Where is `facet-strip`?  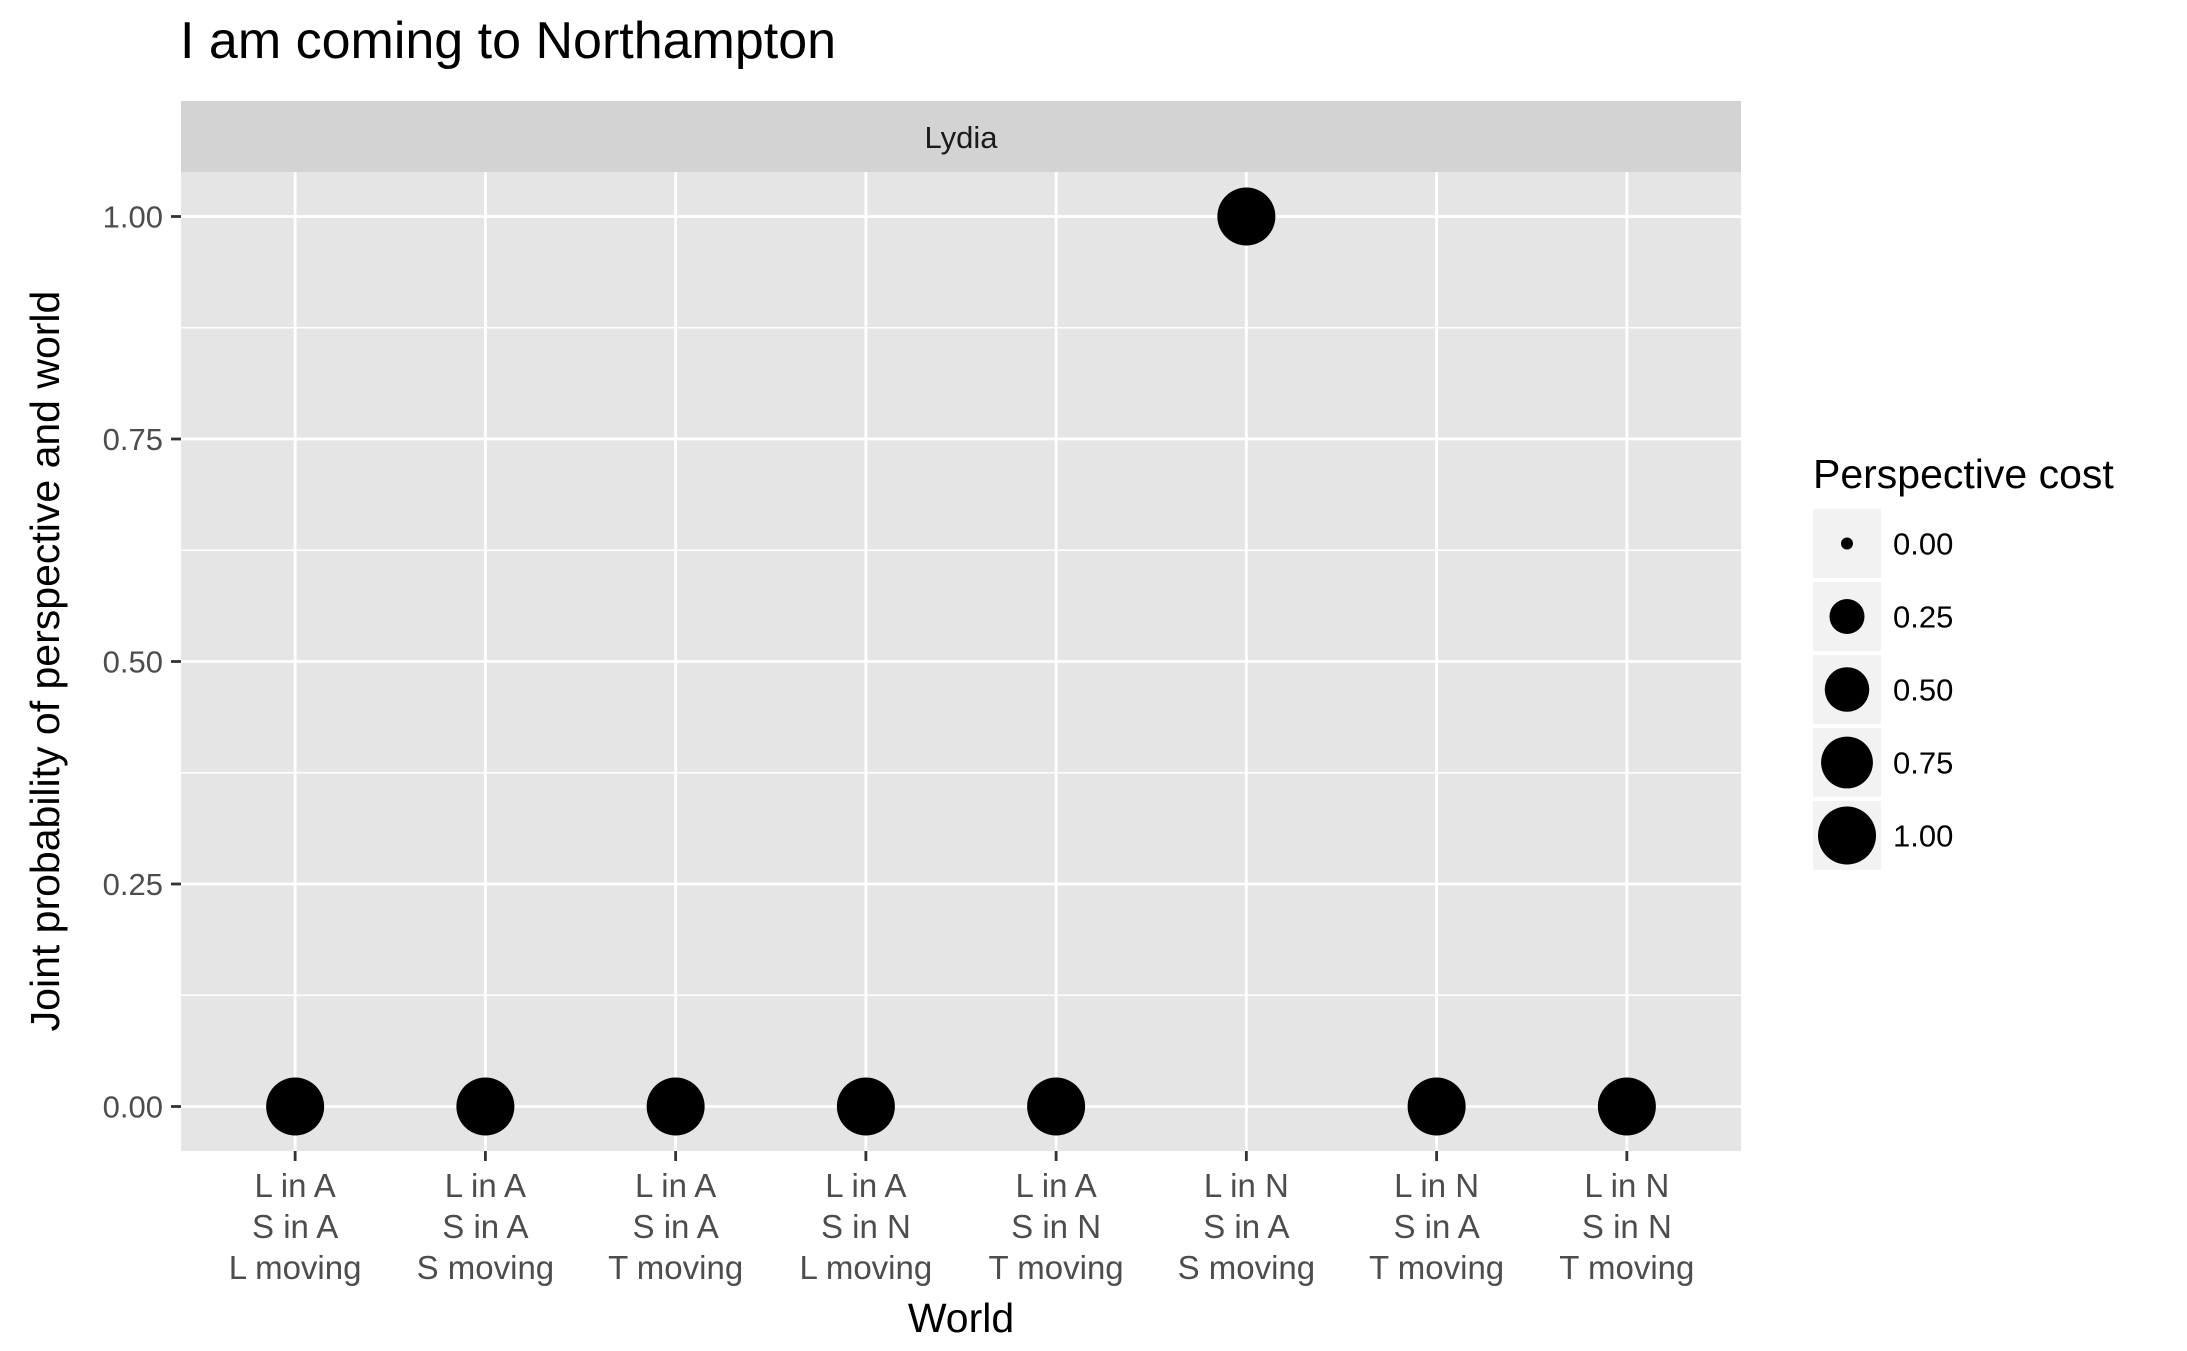 facet-strip is located at coordinates (961, 136).